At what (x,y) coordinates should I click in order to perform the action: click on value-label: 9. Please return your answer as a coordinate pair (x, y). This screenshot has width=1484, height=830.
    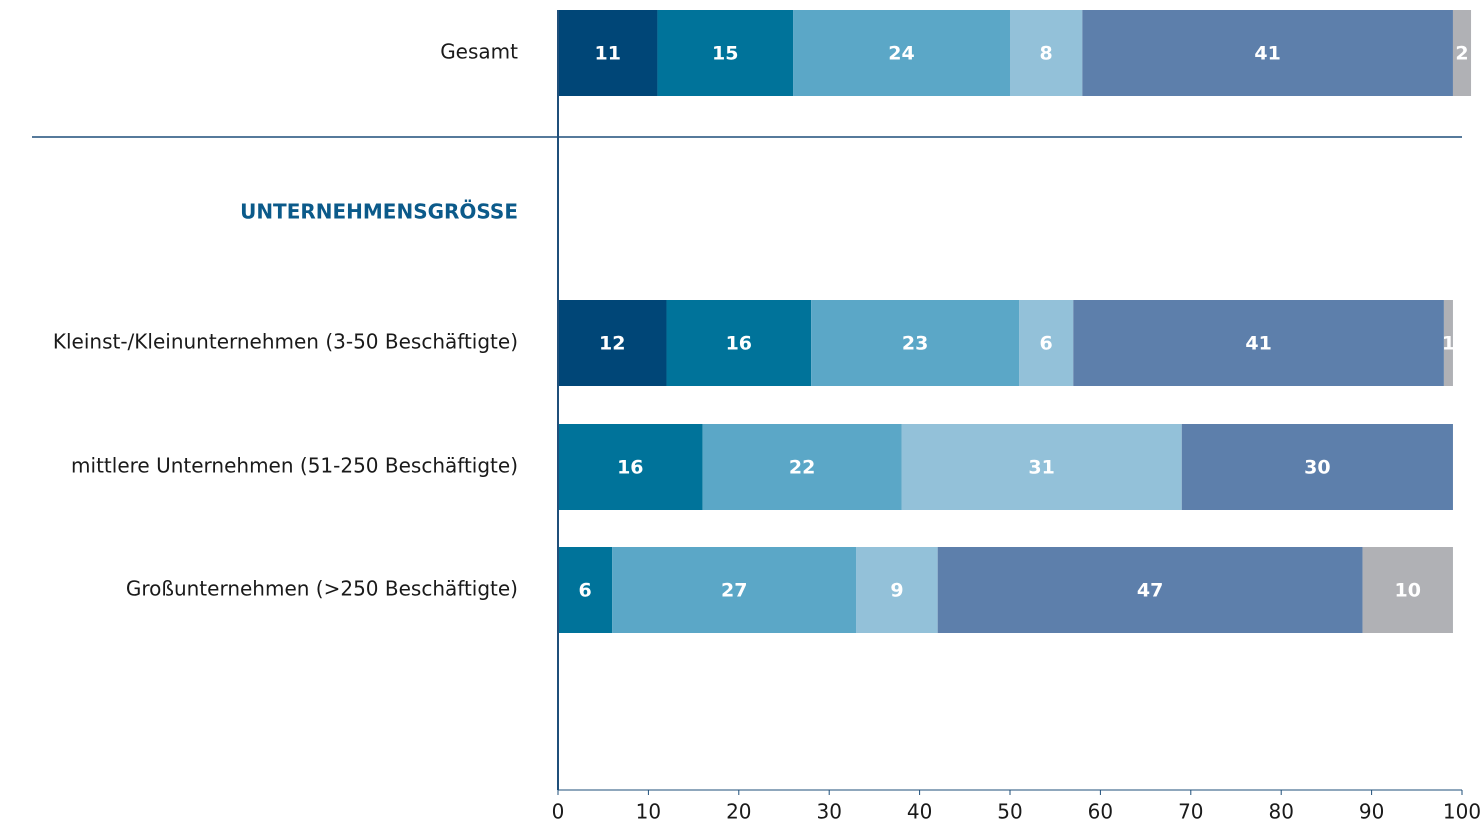
    Looking at the image, I should click on (896, 591).